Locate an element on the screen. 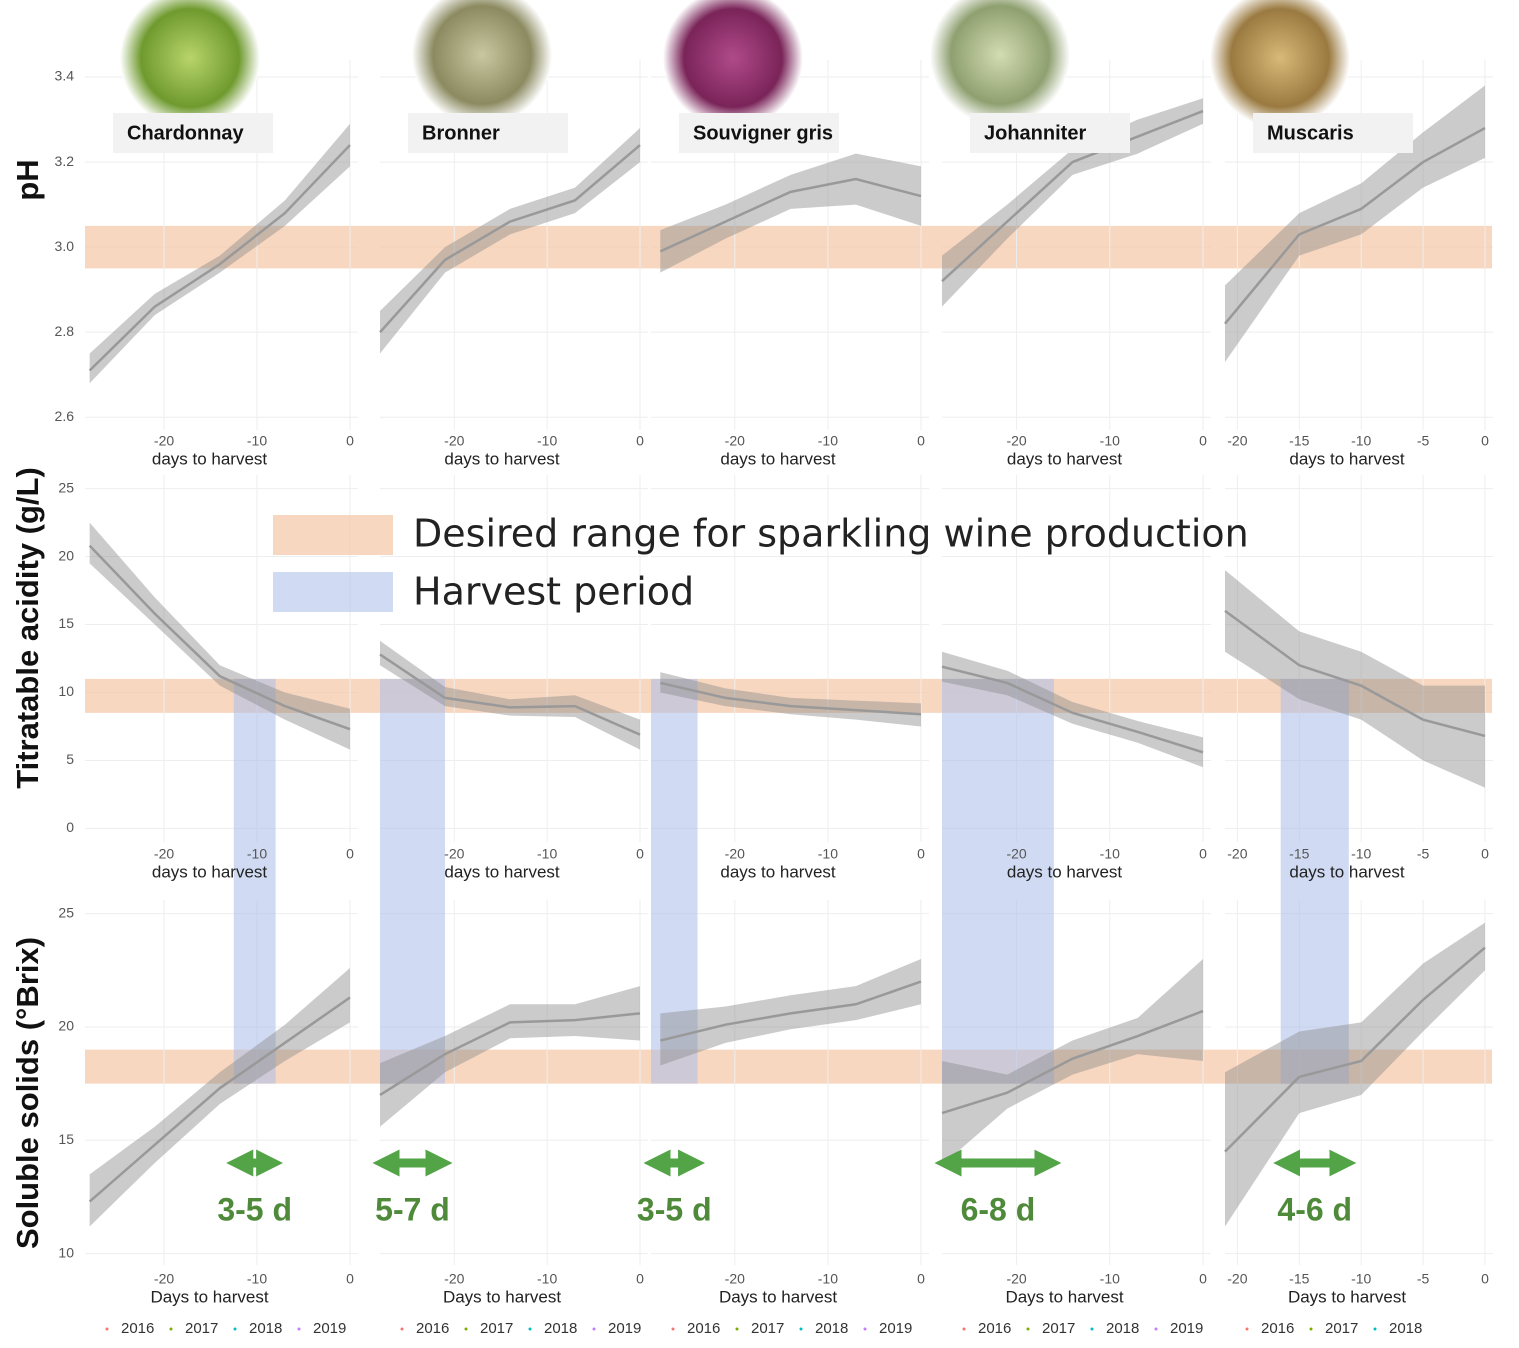 Image resolution: width=1519 pixels, height=1348 pixels. legend-label: Harvest period is located at coordinates (553, 592).